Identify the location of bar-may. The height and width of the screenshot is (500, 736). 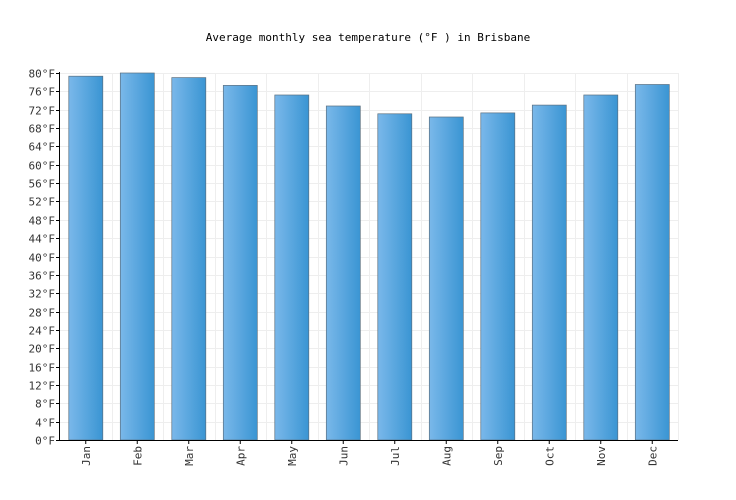
(292, 267).